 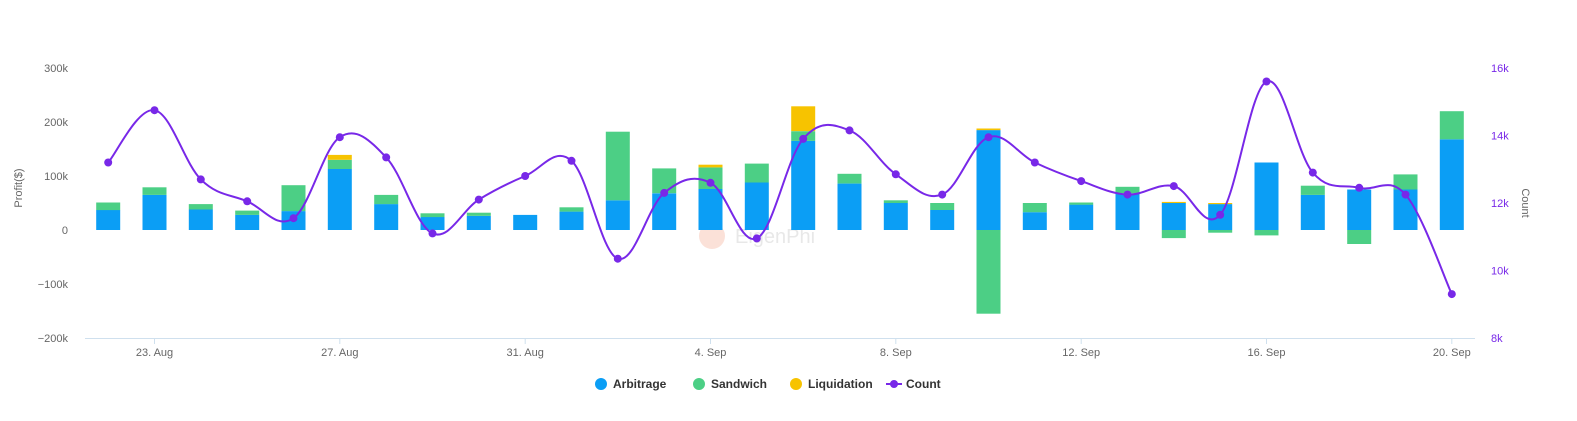 What do you see at coordinates (19, 187) in the screenshot?
I see `y-axis-title-left: Profit($)` at bounding box center [19, 187].